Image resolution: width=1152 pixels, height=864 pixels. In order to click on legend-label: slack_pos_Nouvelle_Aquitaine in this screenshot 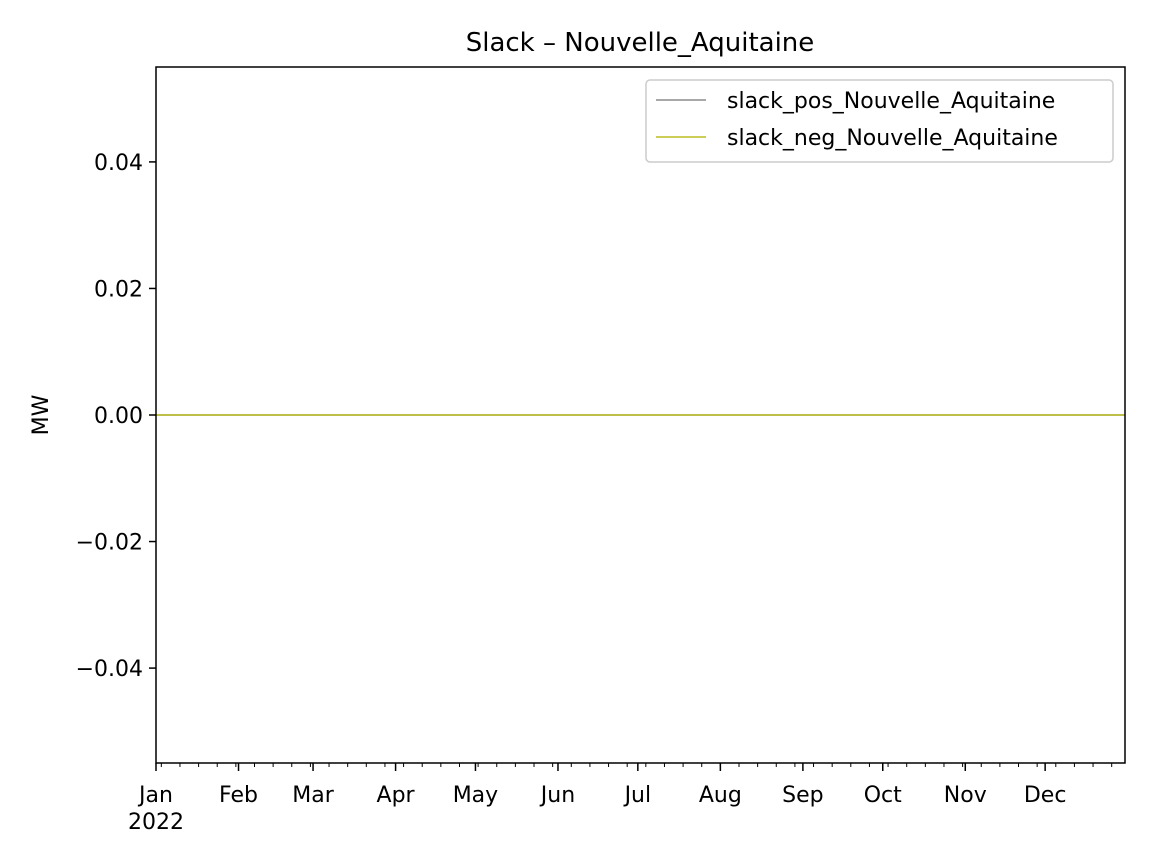, I will do `click(891, 101)`.